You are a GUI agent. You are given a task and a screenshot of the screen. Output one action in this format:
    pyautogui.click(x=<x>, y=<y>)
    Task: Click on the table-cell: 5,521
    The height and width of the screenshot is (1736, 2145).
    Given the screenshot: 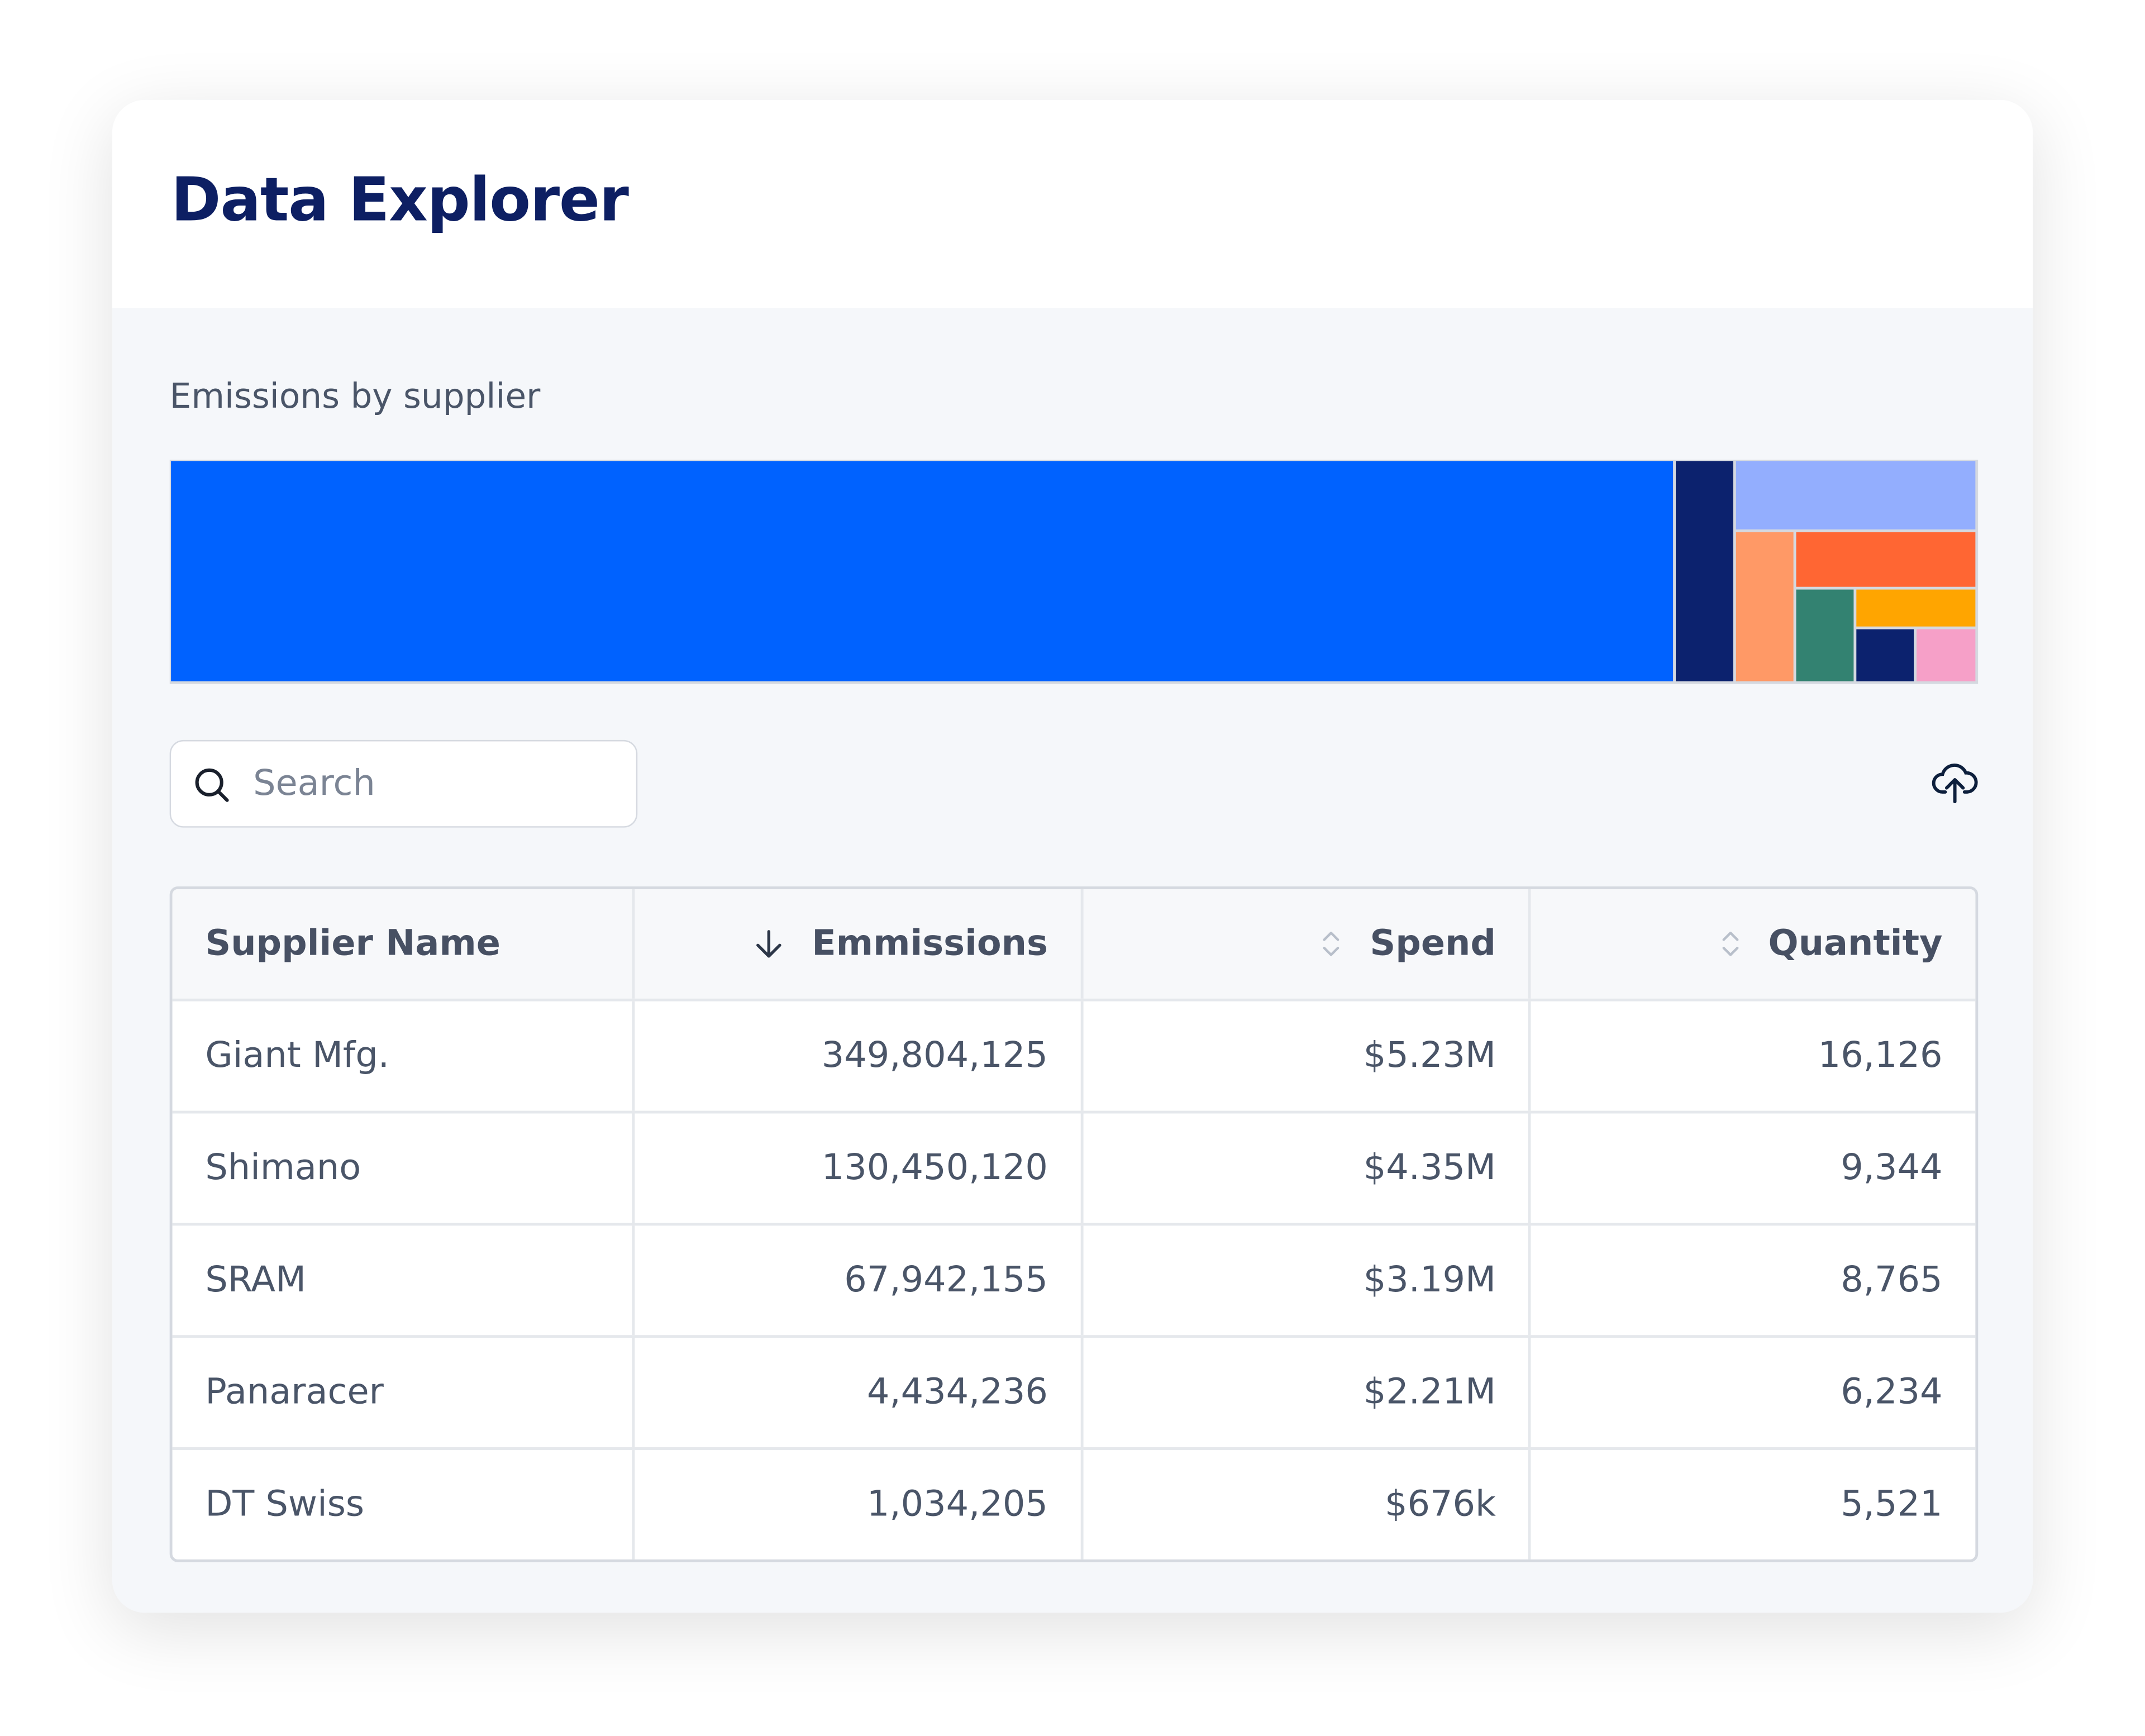 What is the action you would take?
    pyautogui.click(x=1752, y=1504)
    